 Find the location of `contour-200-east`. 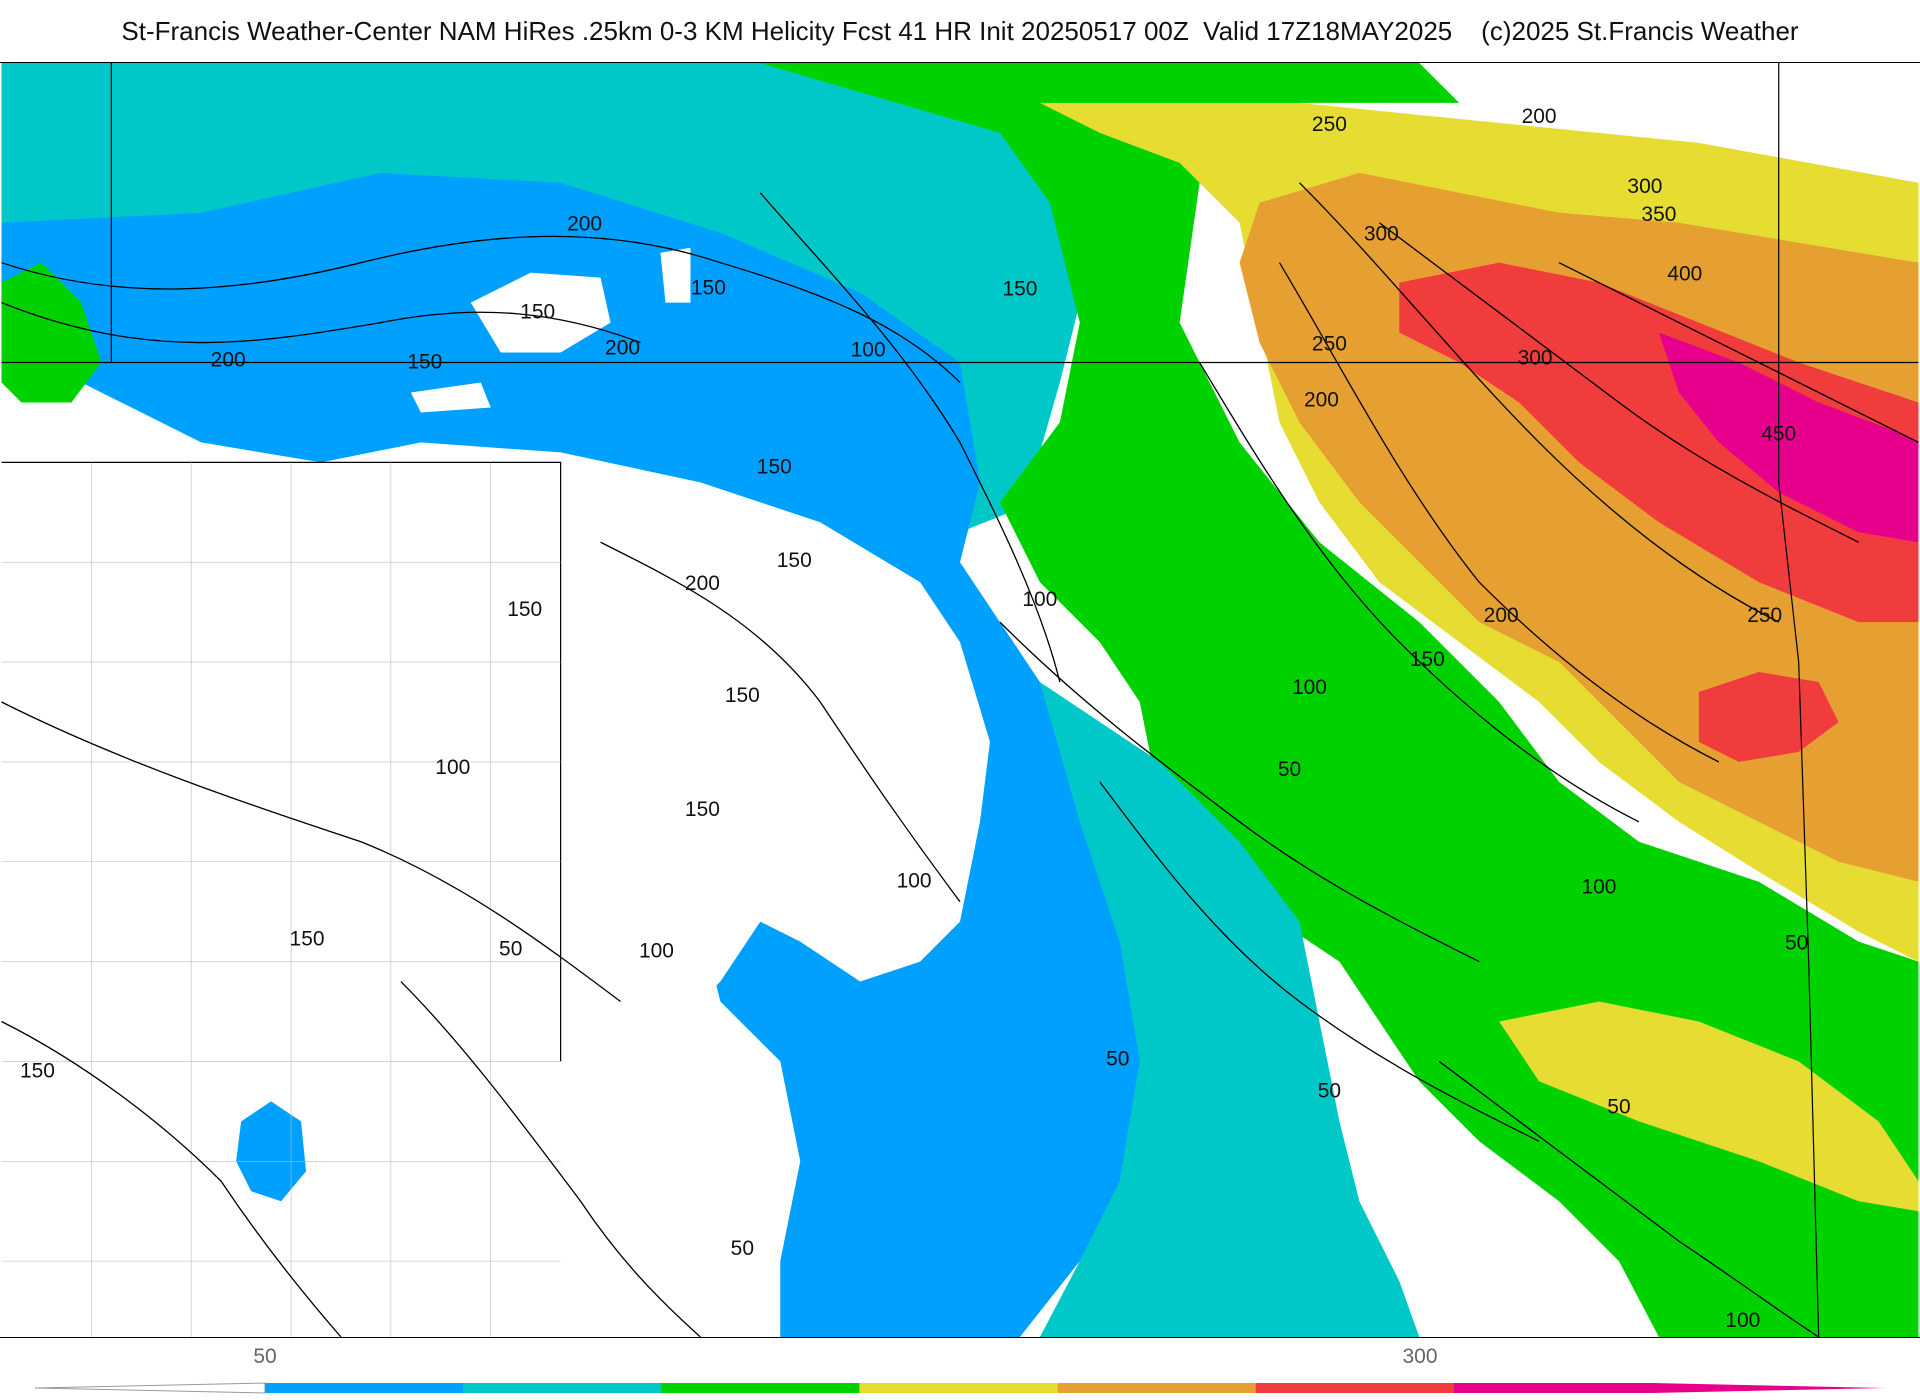

contour-200-east is located at coordinates (1499, 512).